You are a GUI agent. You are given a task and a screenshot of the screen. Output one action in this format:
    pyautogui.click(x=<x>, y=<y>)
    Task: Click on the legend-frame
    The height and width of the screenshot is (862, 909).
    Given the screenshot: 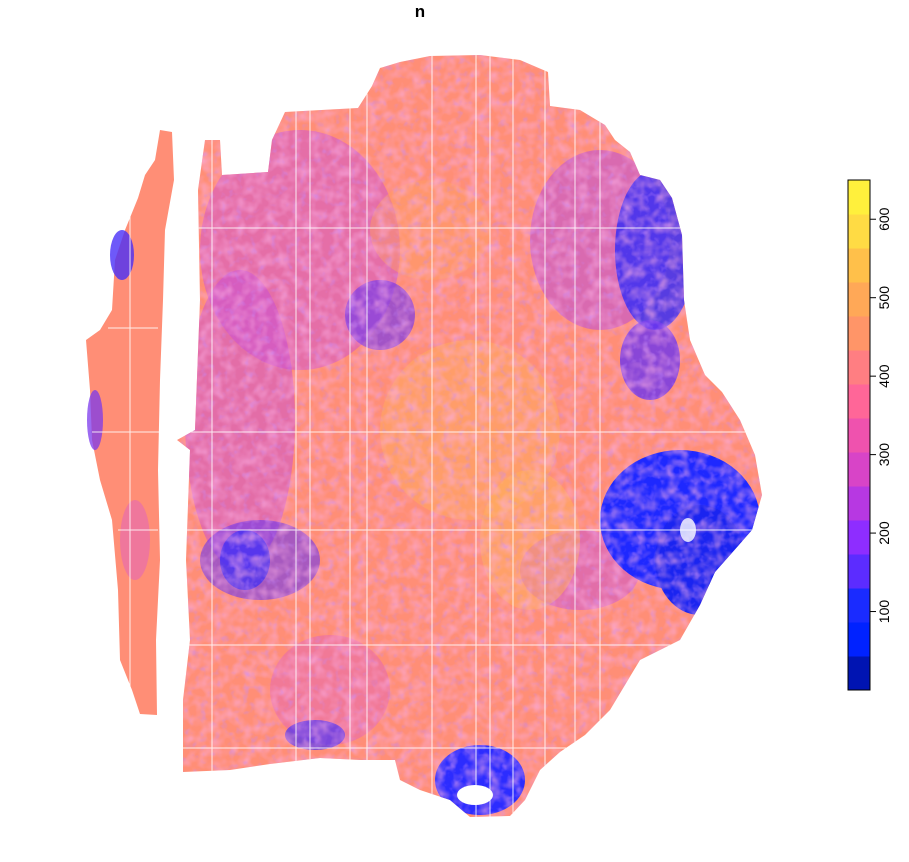 What is the action you would take?
    pyautogui.click(x=859, y=435)
    